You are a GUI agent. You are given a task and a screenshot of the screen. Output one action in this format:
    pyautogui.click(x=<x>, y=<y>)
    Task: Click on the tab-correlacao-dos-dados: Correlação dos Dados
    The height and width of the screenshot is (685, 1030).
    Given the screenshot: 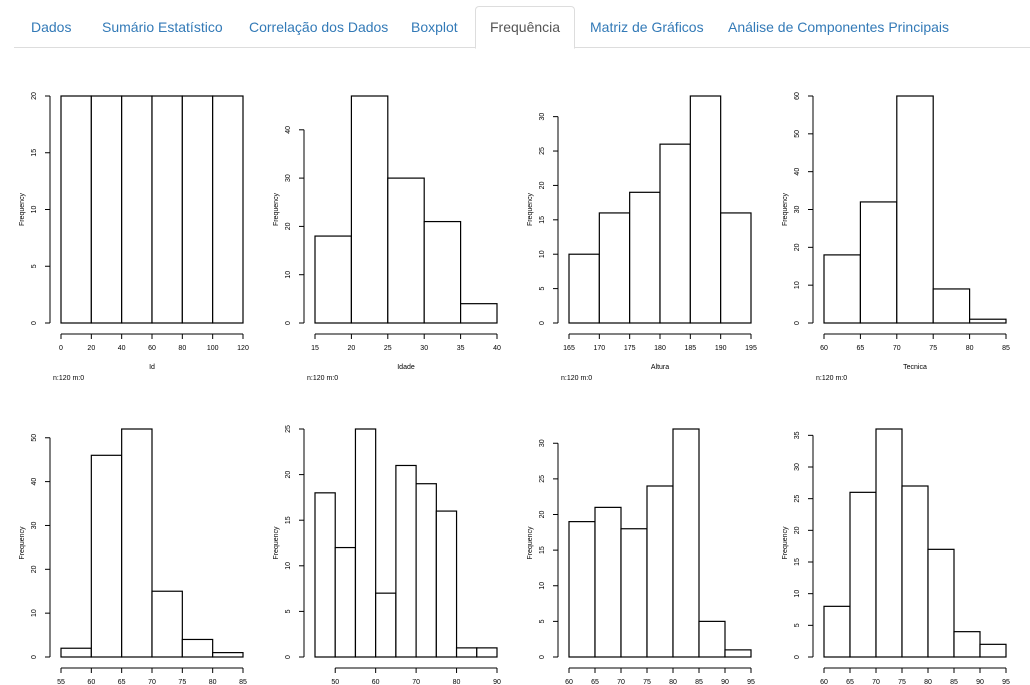 What is the action you would take?
    pyautogui.click(x=319, y=27)
    